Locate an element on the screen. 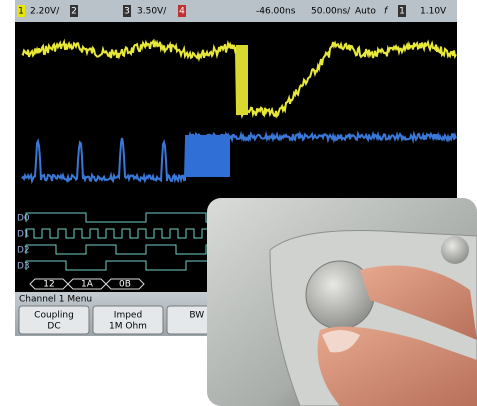  trigger-icon: f is located at coordinates (386, 12).